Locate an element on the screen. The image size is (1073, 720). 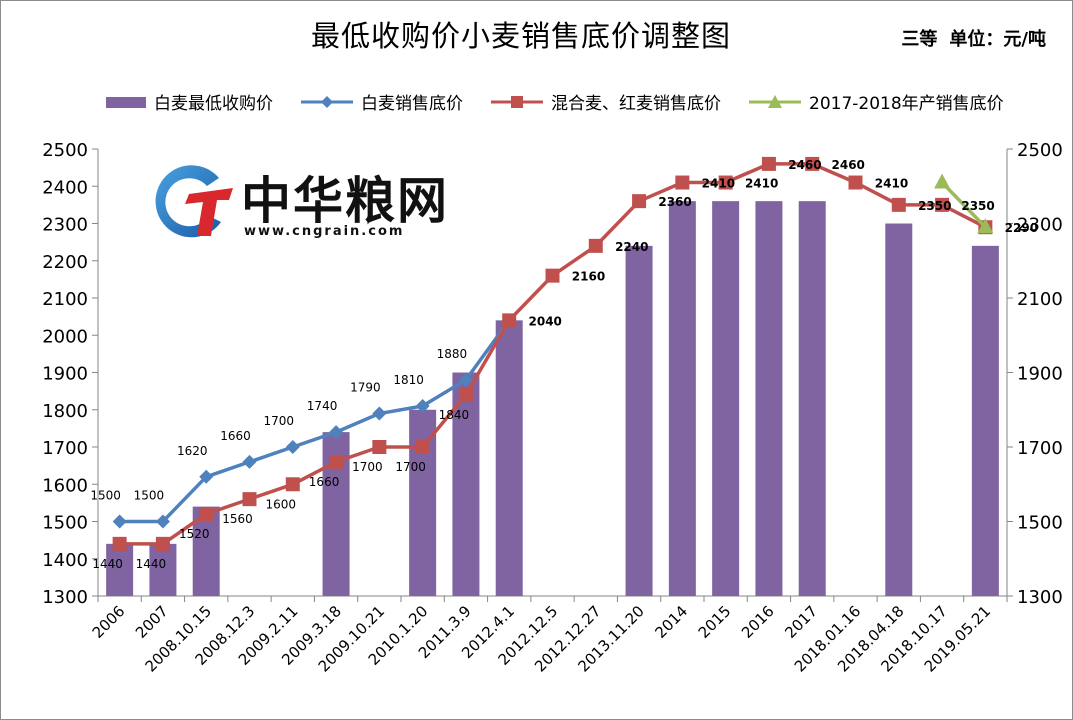
legend-diamond-line-swatch is located at coordinates (327, 101).